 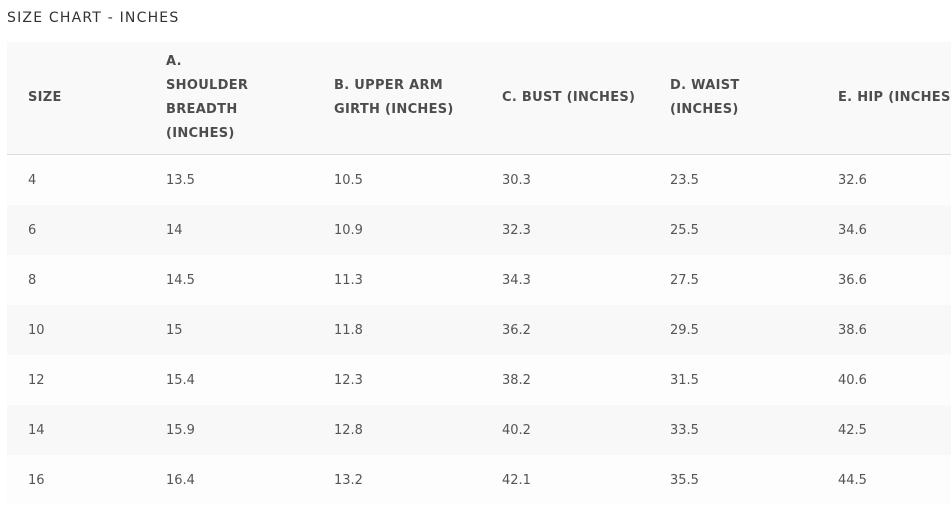 What do you see at coordinates (565, 330) in the screenshot?
I see `table-cell: 36.2` at bounding box center [565, 330].